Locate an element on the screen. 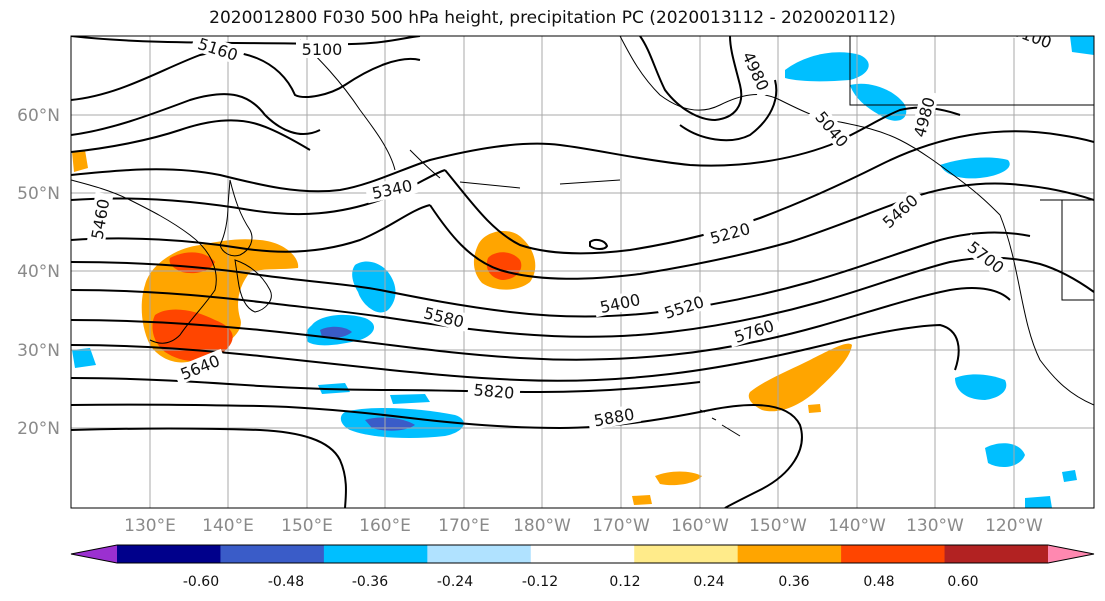  lon-label: 140°W is located at coordinates (857, 526).